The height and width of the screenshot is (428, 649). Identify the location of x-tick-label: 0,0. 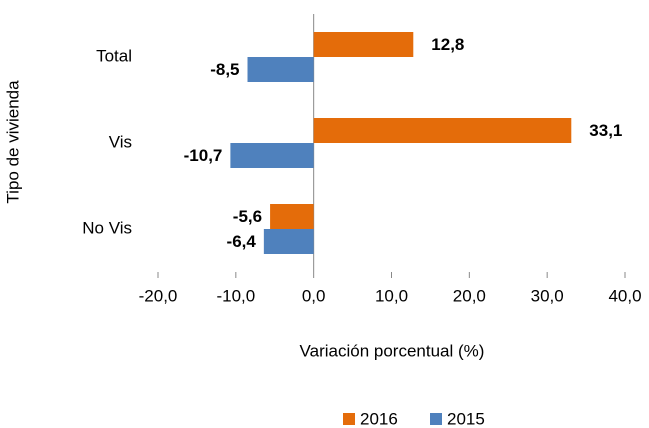
(314, 295).